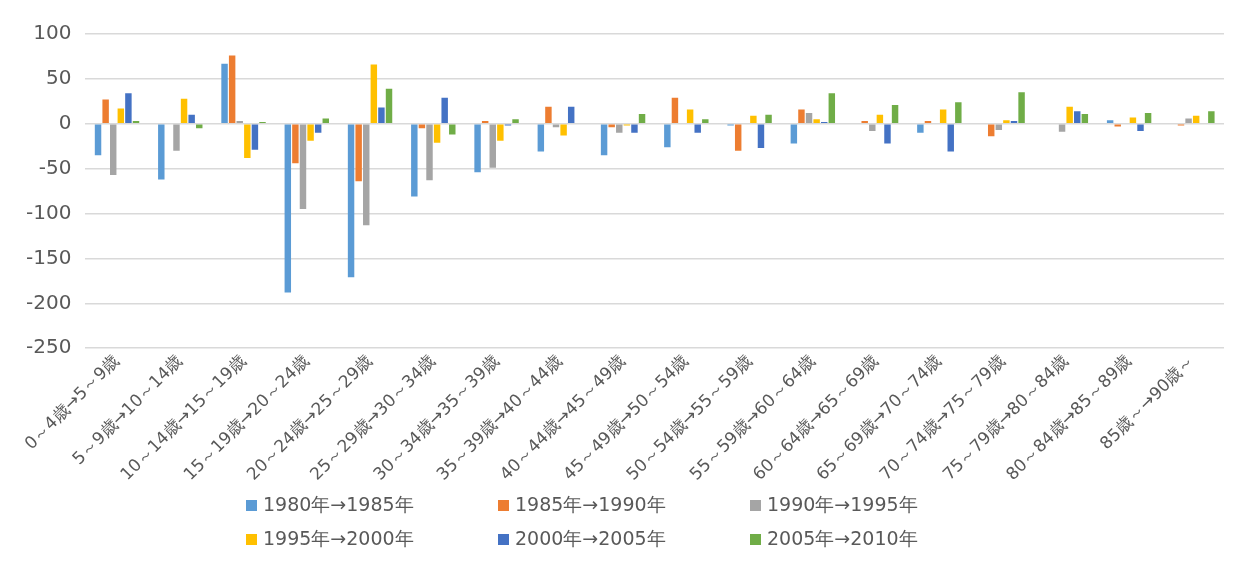  Describe the element at coordinates (842, 504) in the screenshot. I see `legend-label: 1990年→1995年` at that location.